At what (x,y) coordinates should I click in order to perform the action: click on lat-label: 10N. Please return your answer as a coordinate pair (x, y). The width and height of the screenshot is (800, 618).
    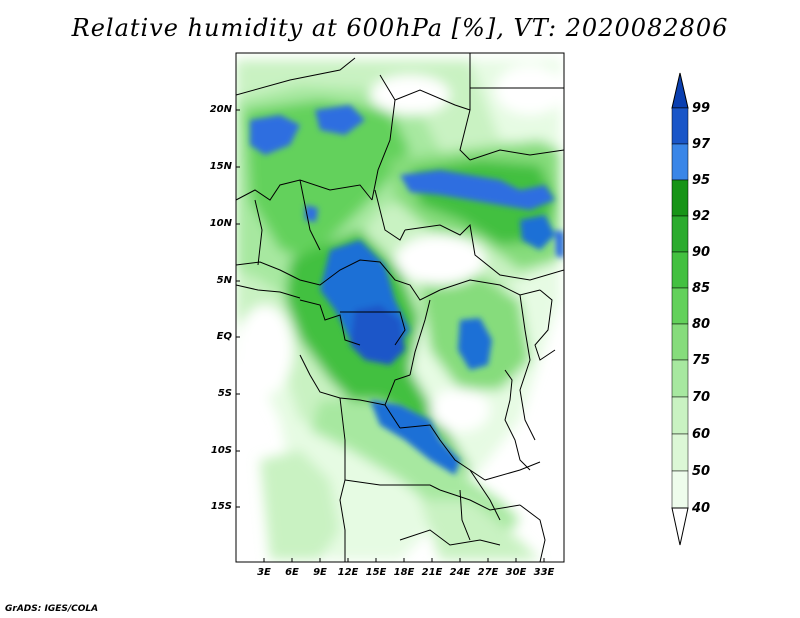
    Looking at the image, I should click on (220, 223).